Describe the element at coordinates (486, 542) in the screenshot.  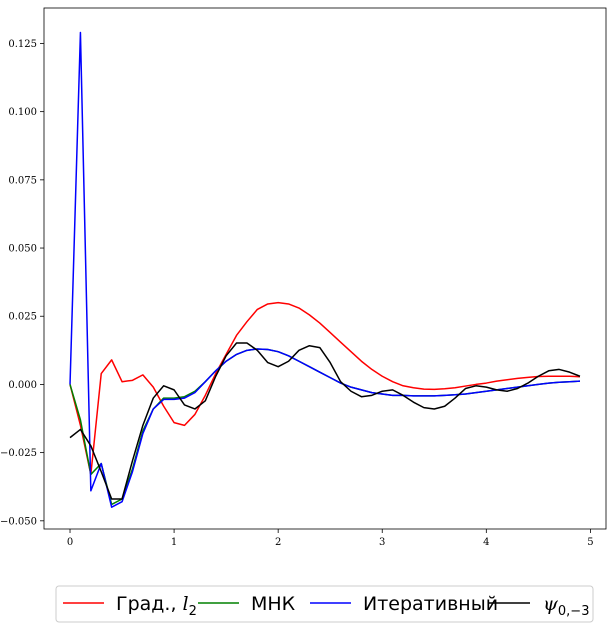
I see `x-tick-label: 4` at that location.